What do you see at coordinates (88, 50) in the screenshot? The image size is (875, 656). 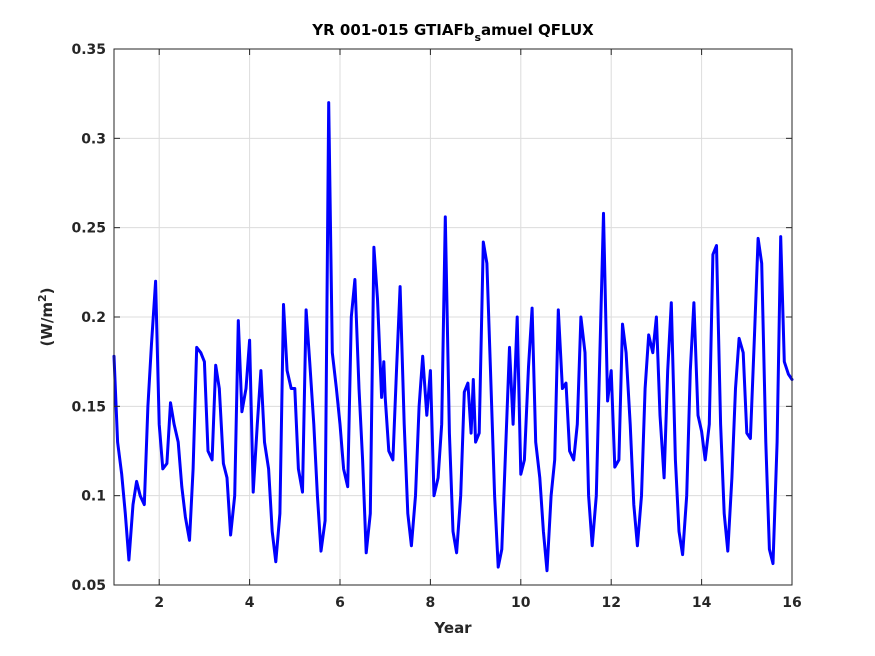 I see `y-tick-label: 0.35` at bounding box center [88, 50].